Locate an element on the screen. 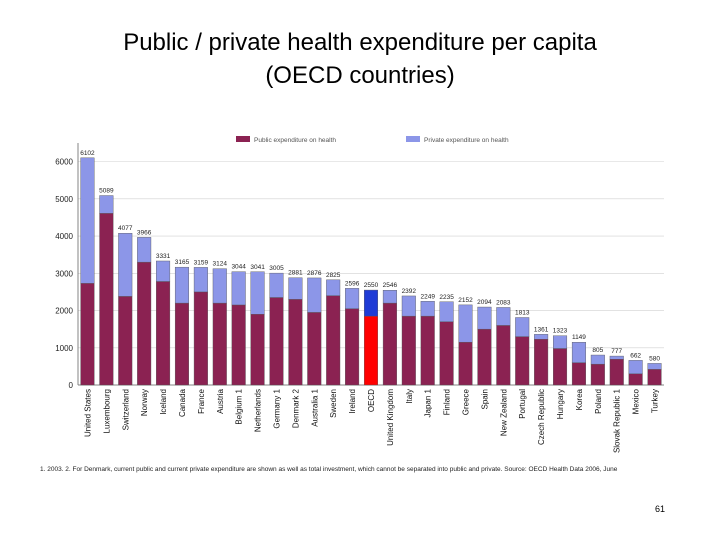 The image size is (720, 540). legend-label: Public expenditure on health is located at coordinates (295, 140).